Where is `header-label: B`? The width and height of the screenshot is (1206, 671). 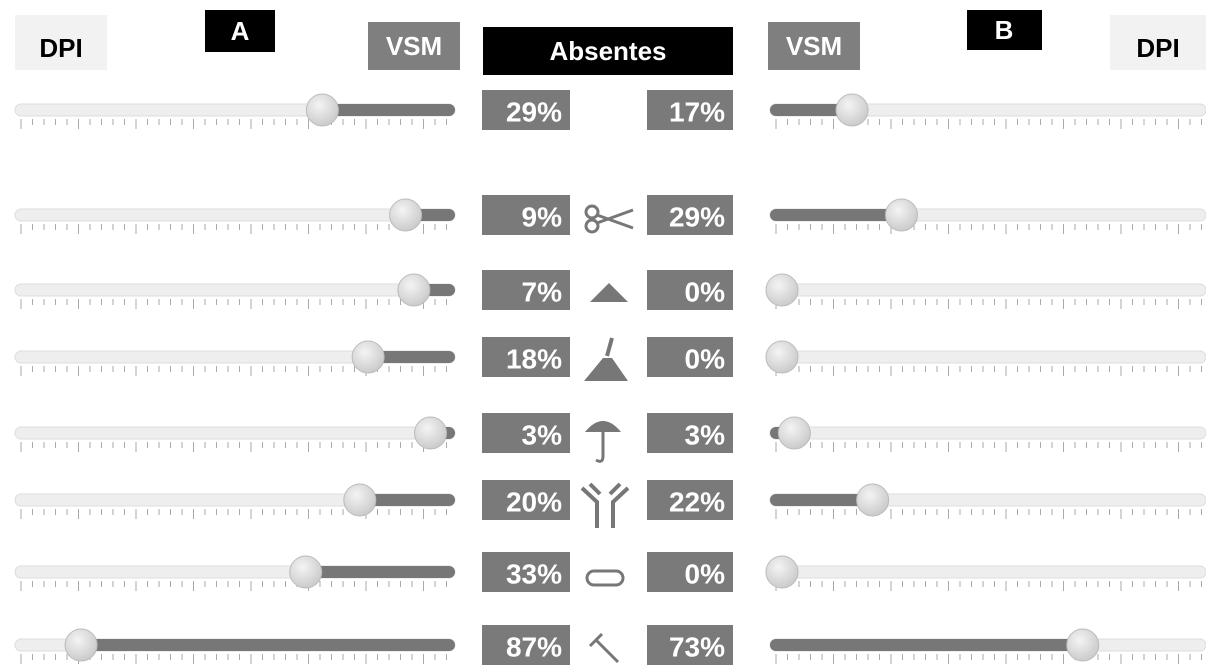
header-label: B is located at coordinates (1004, 30).